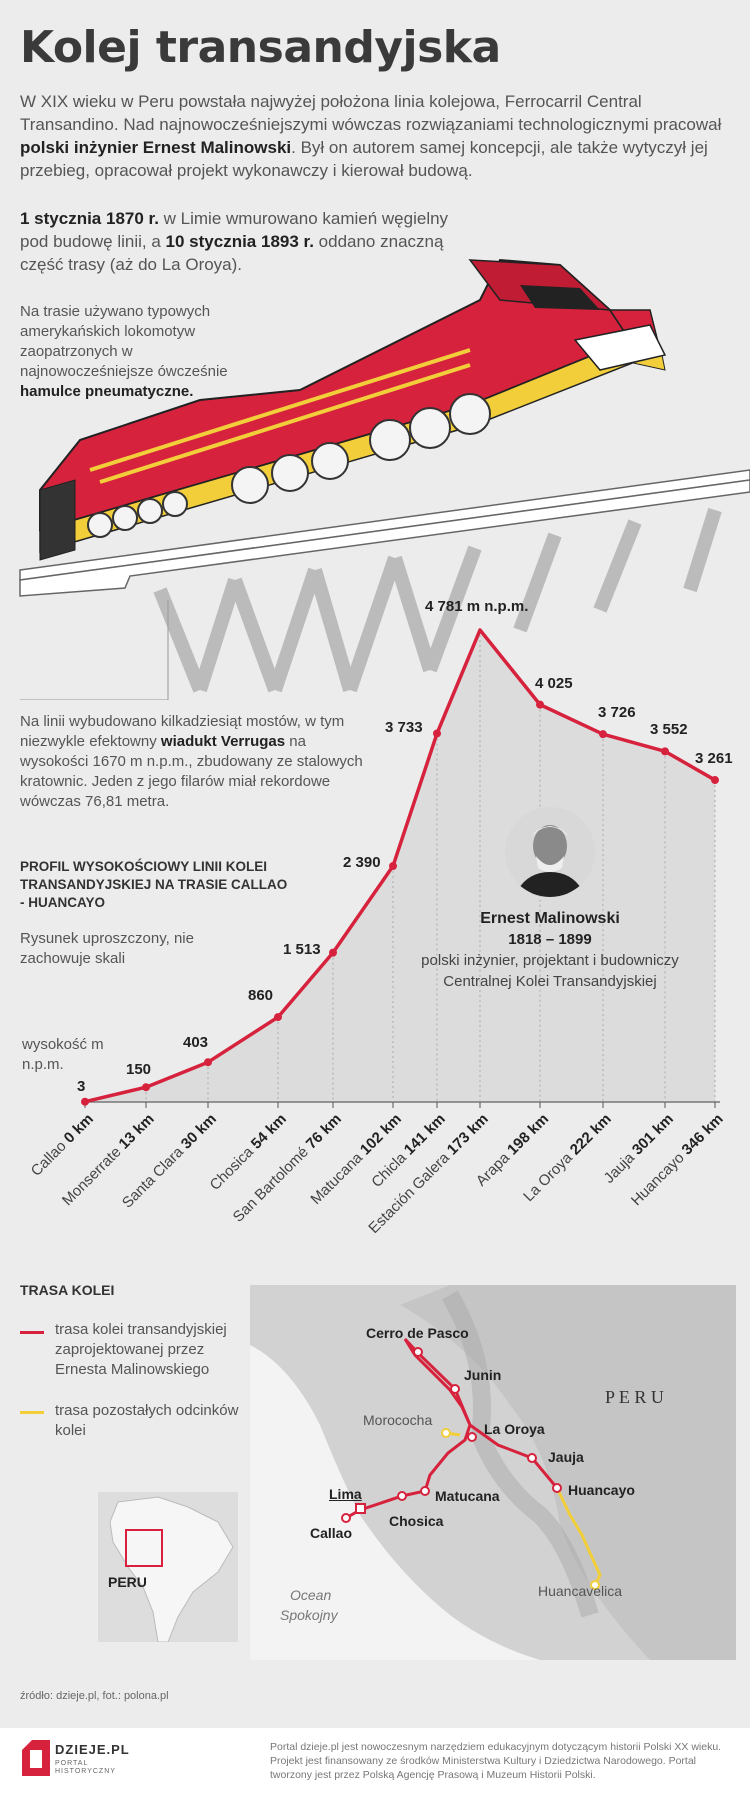 The image size is (750, 1798). I want to click on engineer-years: 1818 – 1899, so click(550, 939).